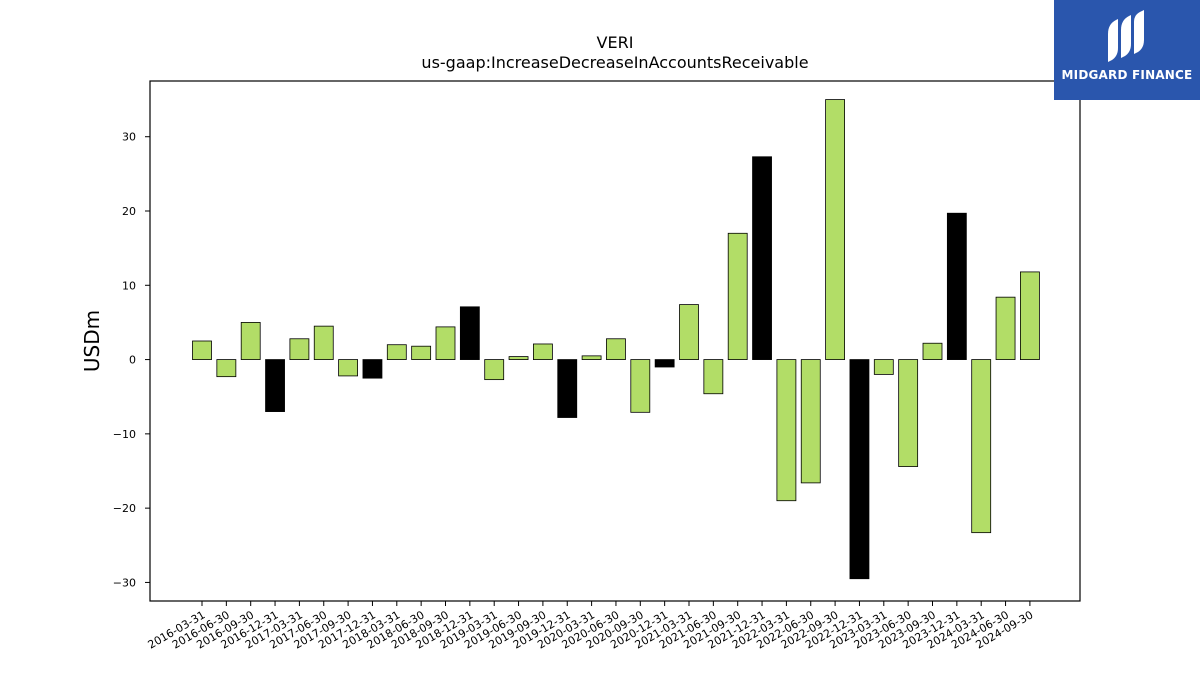 The image size is (1200, 675). I want to click on y-tick-label: −20, so click(124, 508).